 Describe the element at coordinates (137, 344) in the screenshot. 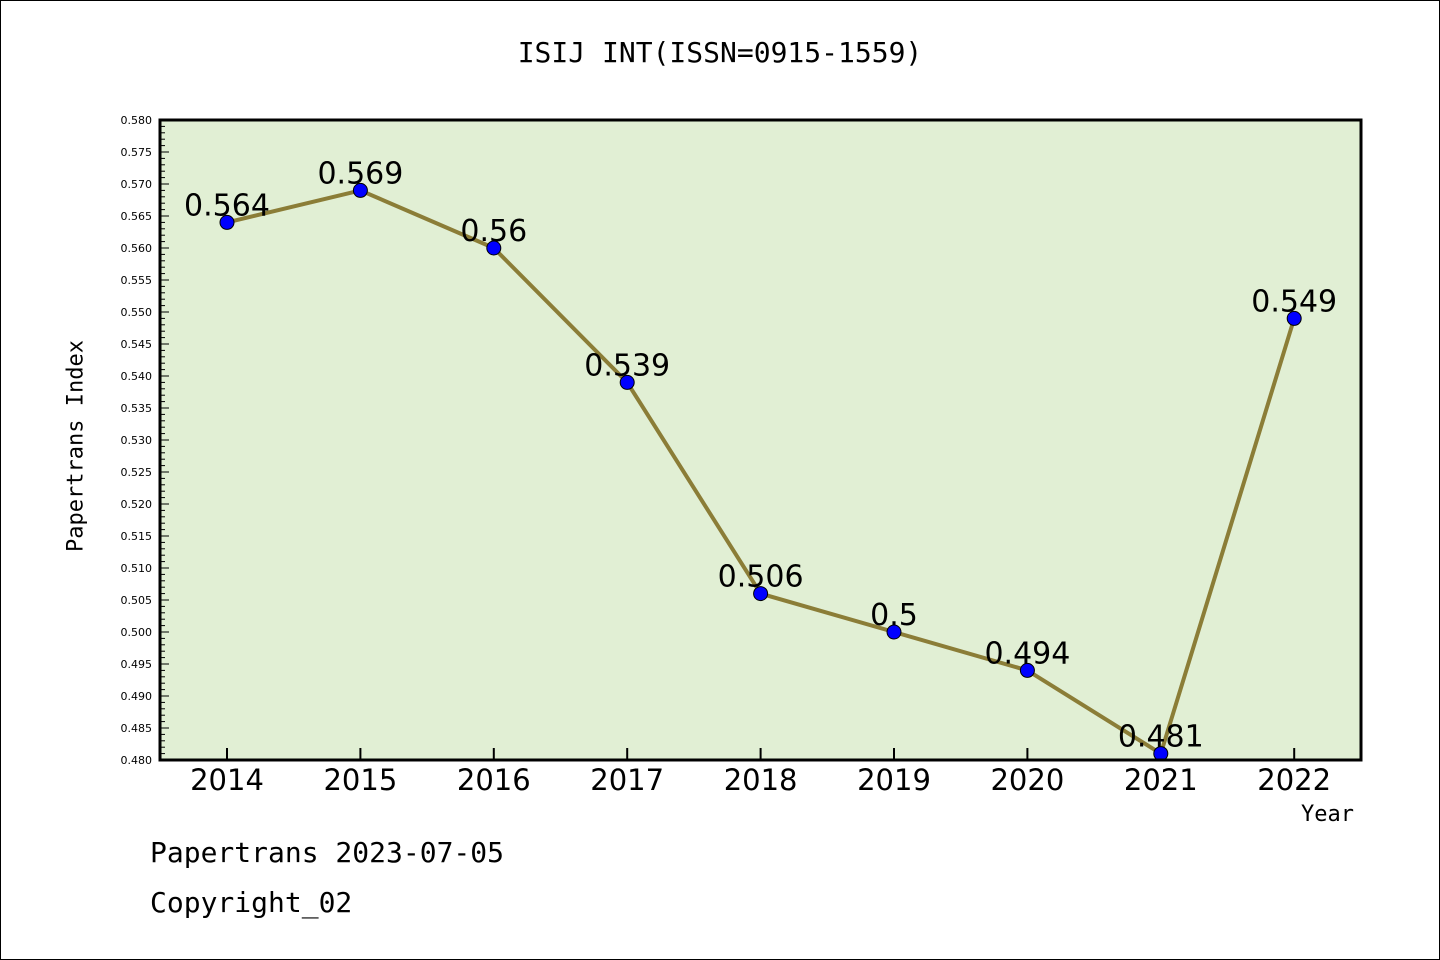

I see `y-tick-label: 0.545` at that location.